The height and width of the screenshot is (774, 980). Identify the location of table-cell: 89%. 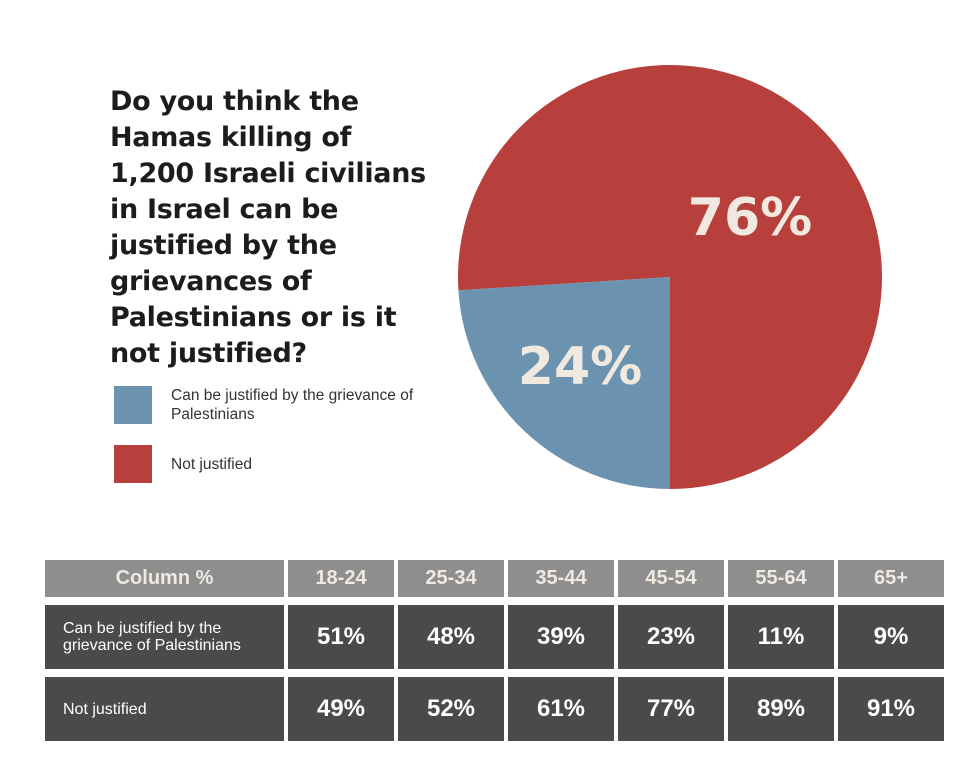
(781, 709).